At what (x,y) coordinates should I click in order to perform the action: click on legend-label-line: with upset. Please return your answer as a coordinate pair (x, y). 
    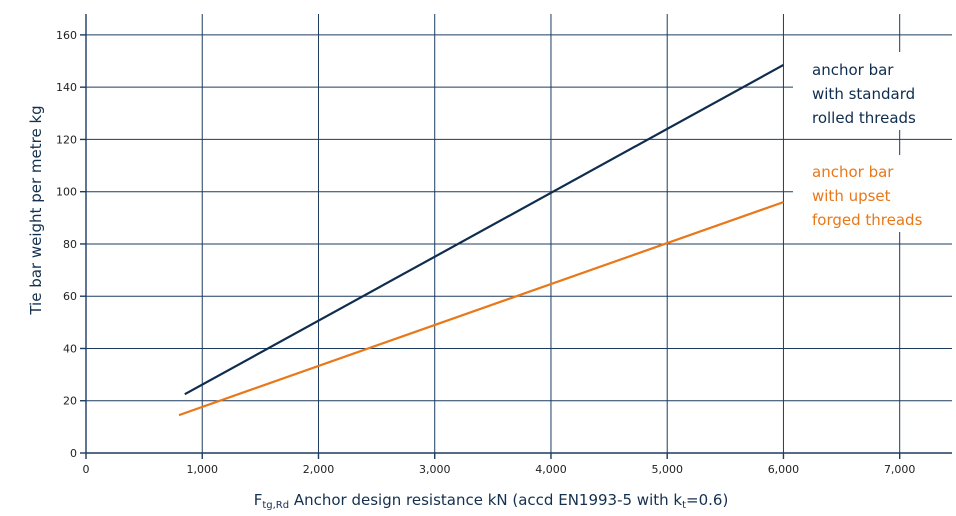
    Looking at the image, I should click on (851, 196).